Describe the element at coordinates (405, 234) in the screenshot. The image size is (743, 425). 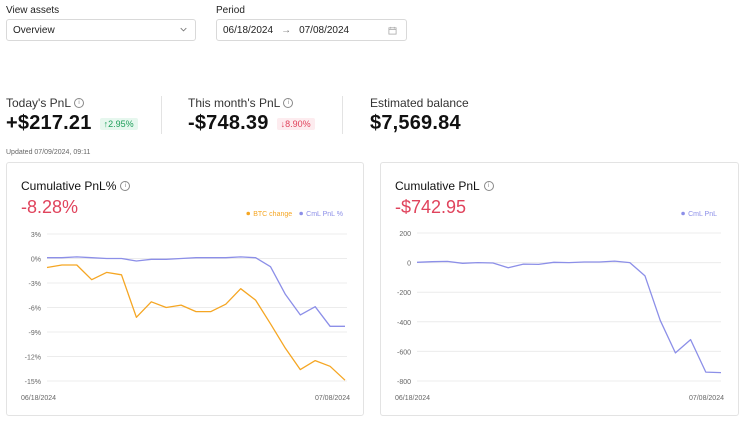
I see `y-tick-label: 200` at that location.